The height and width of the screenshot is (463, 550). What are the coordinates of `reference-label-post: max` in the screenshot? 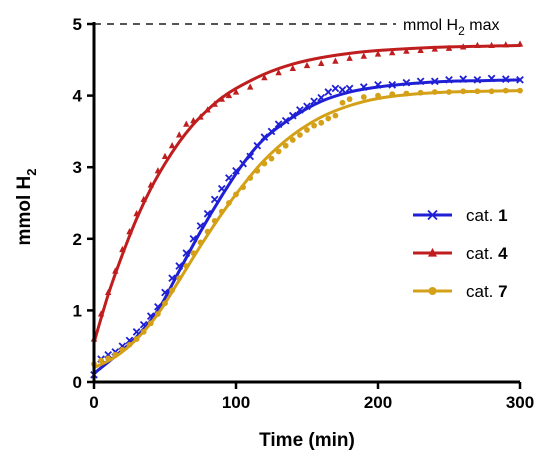 It's located at (482, 25).